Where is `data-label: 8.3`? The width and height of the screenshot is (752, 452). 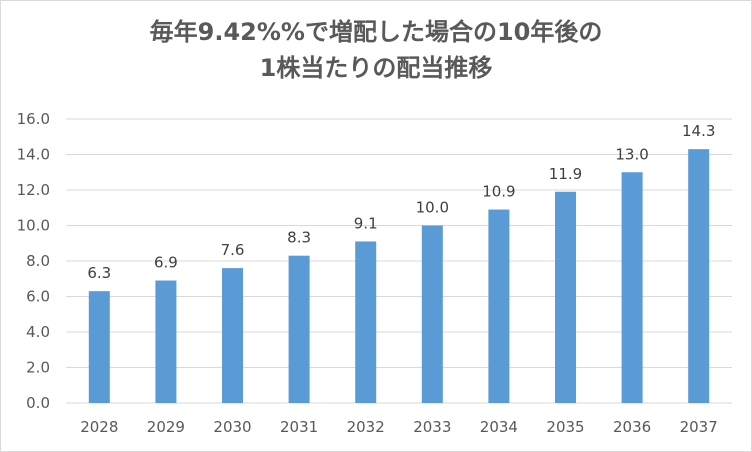
data-label: 8.3 is located at coordinates (299, 238).